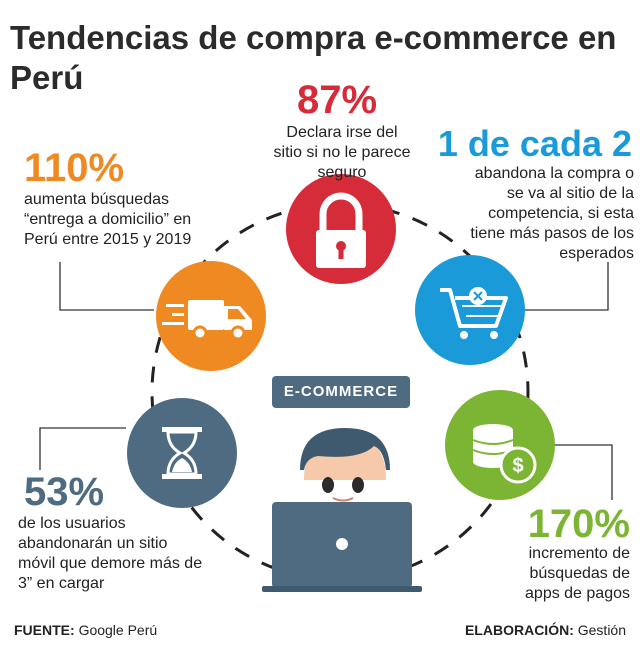 Image resolution: width=640 pixels, height=646 pixels. Describe the element at coordinates (341, 392) in the screenshot. I see `center-badge: E-COMMERCE` at that location.